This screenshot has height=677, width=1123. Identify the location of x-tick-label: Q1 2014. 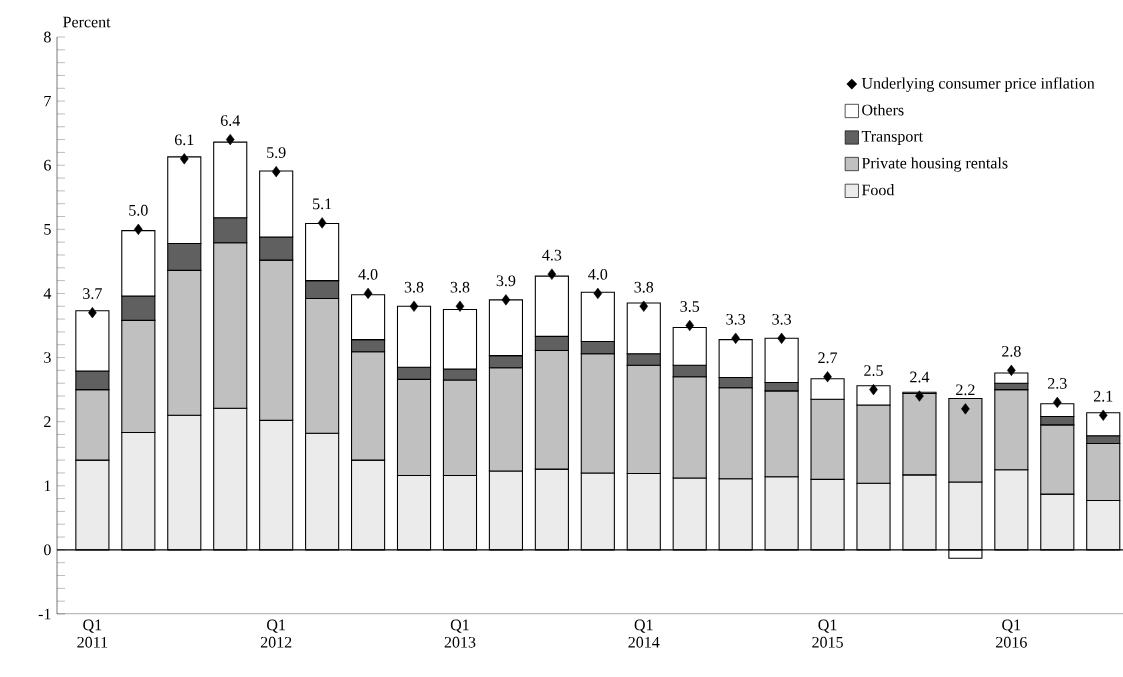
(644, 633).